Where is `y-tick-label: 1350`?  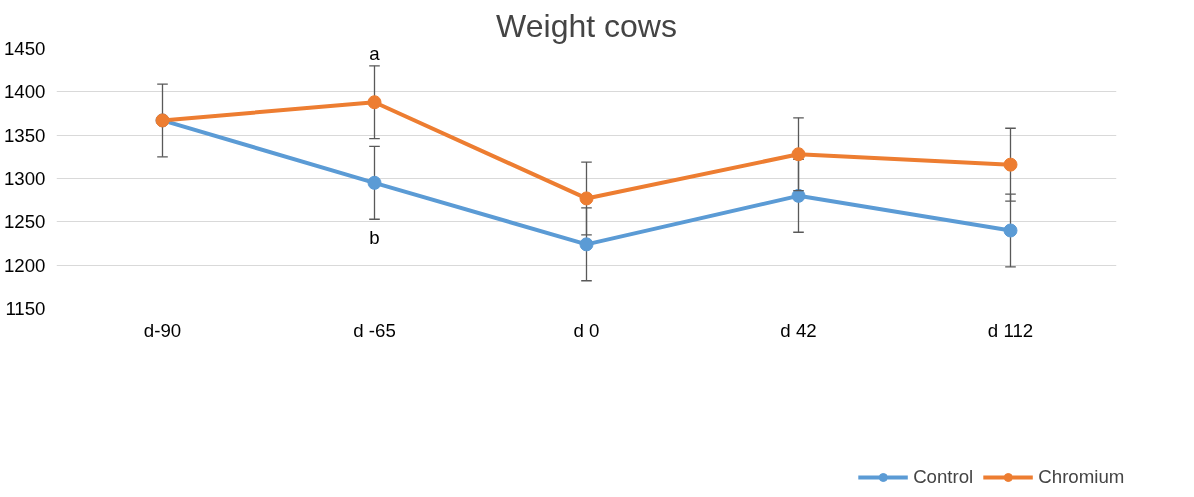
y-tick-label: 1350 is located at coordinates (25, 135).